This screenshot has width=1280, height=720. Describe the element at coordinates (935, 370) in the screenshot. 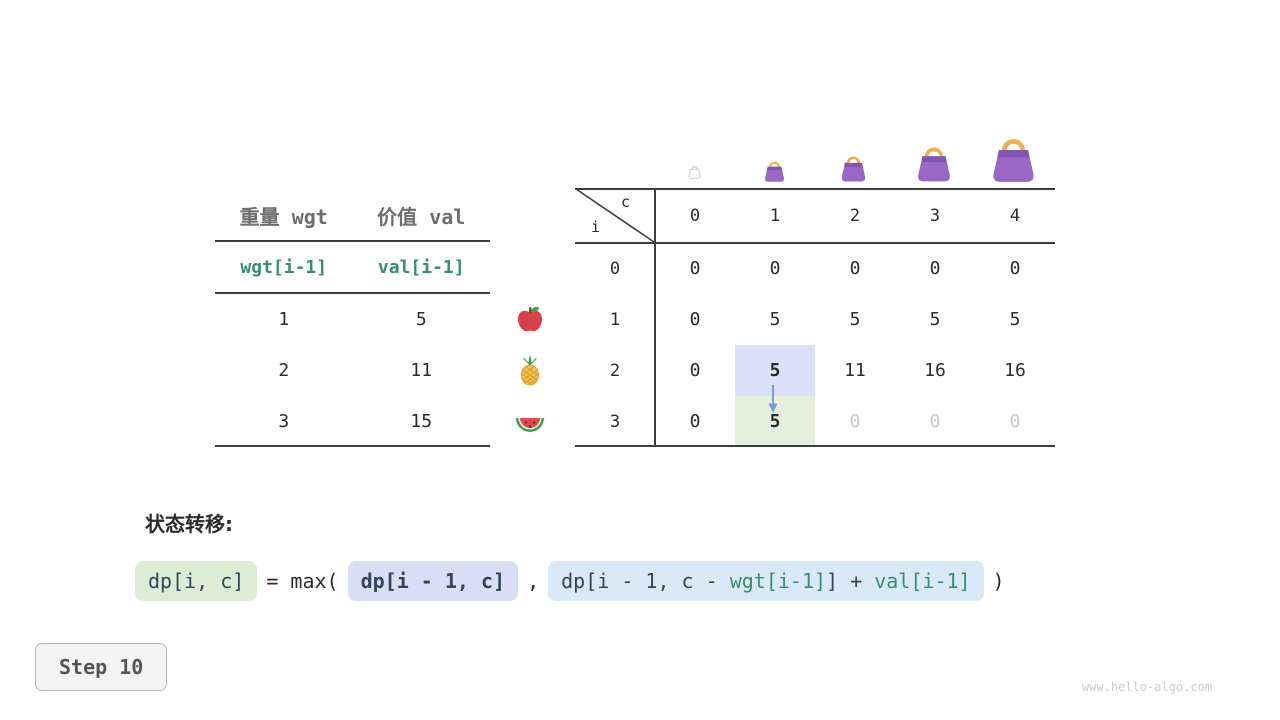

I see `dp-cell-2-3: 16` at that location.